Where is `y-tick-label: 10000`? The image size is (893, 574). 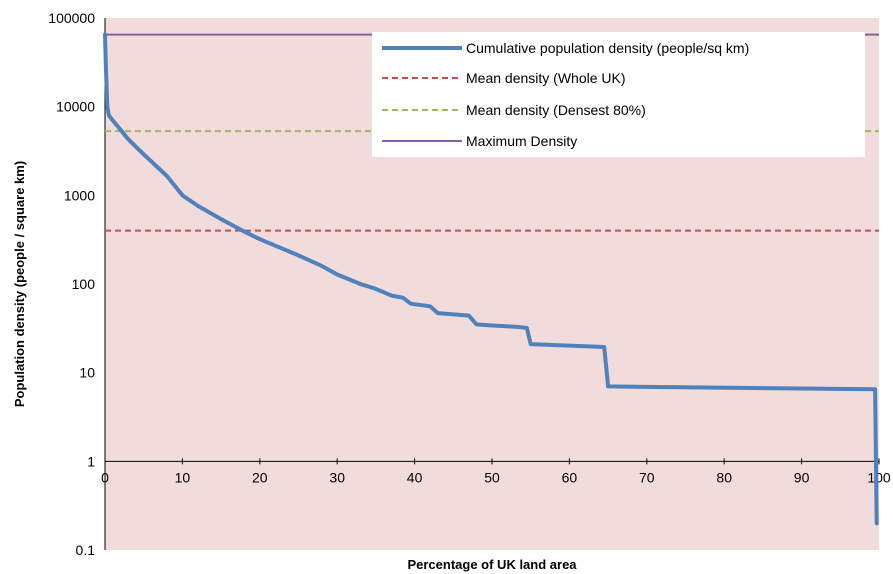
y-tick-label: 10000 is located at coordinates (75, 107).